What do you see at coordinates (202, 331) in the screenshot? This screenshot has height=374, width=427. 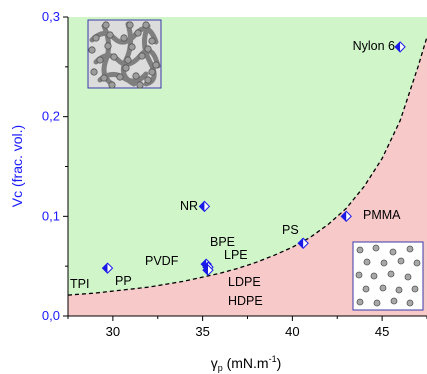 I see `x-tick-label: 35` at bounding box center [202, 331].